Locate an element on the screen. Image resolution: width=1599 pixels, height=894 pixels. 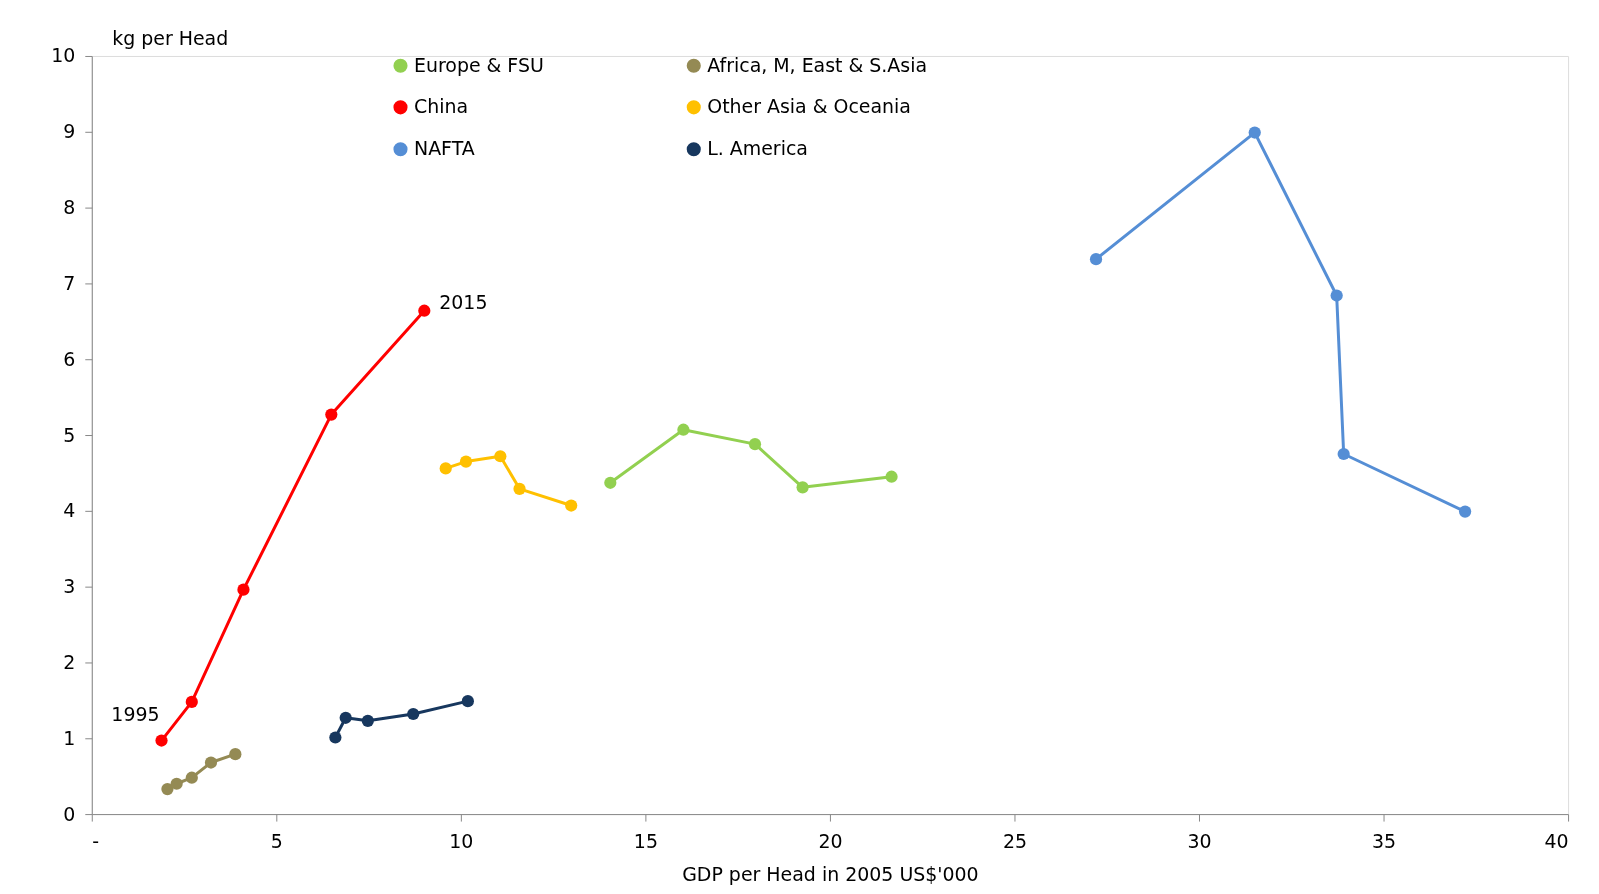
x-tick-label: 15 is located at coordinates (645, 841).